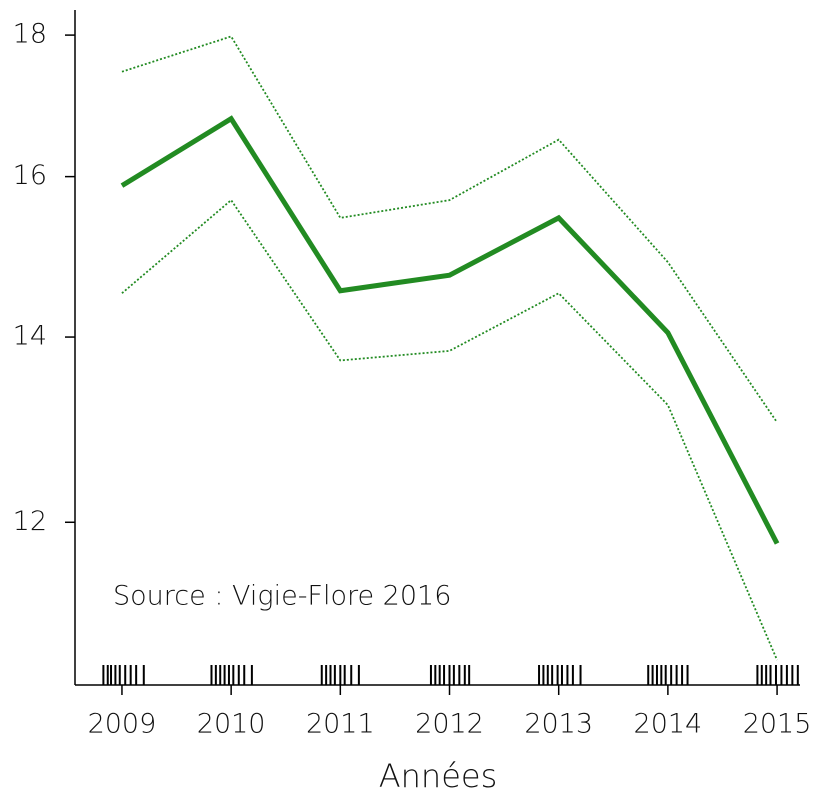 This screenshot has width=819, height=800. I want to click on x-tick-label: 2012, so click(449, 724).